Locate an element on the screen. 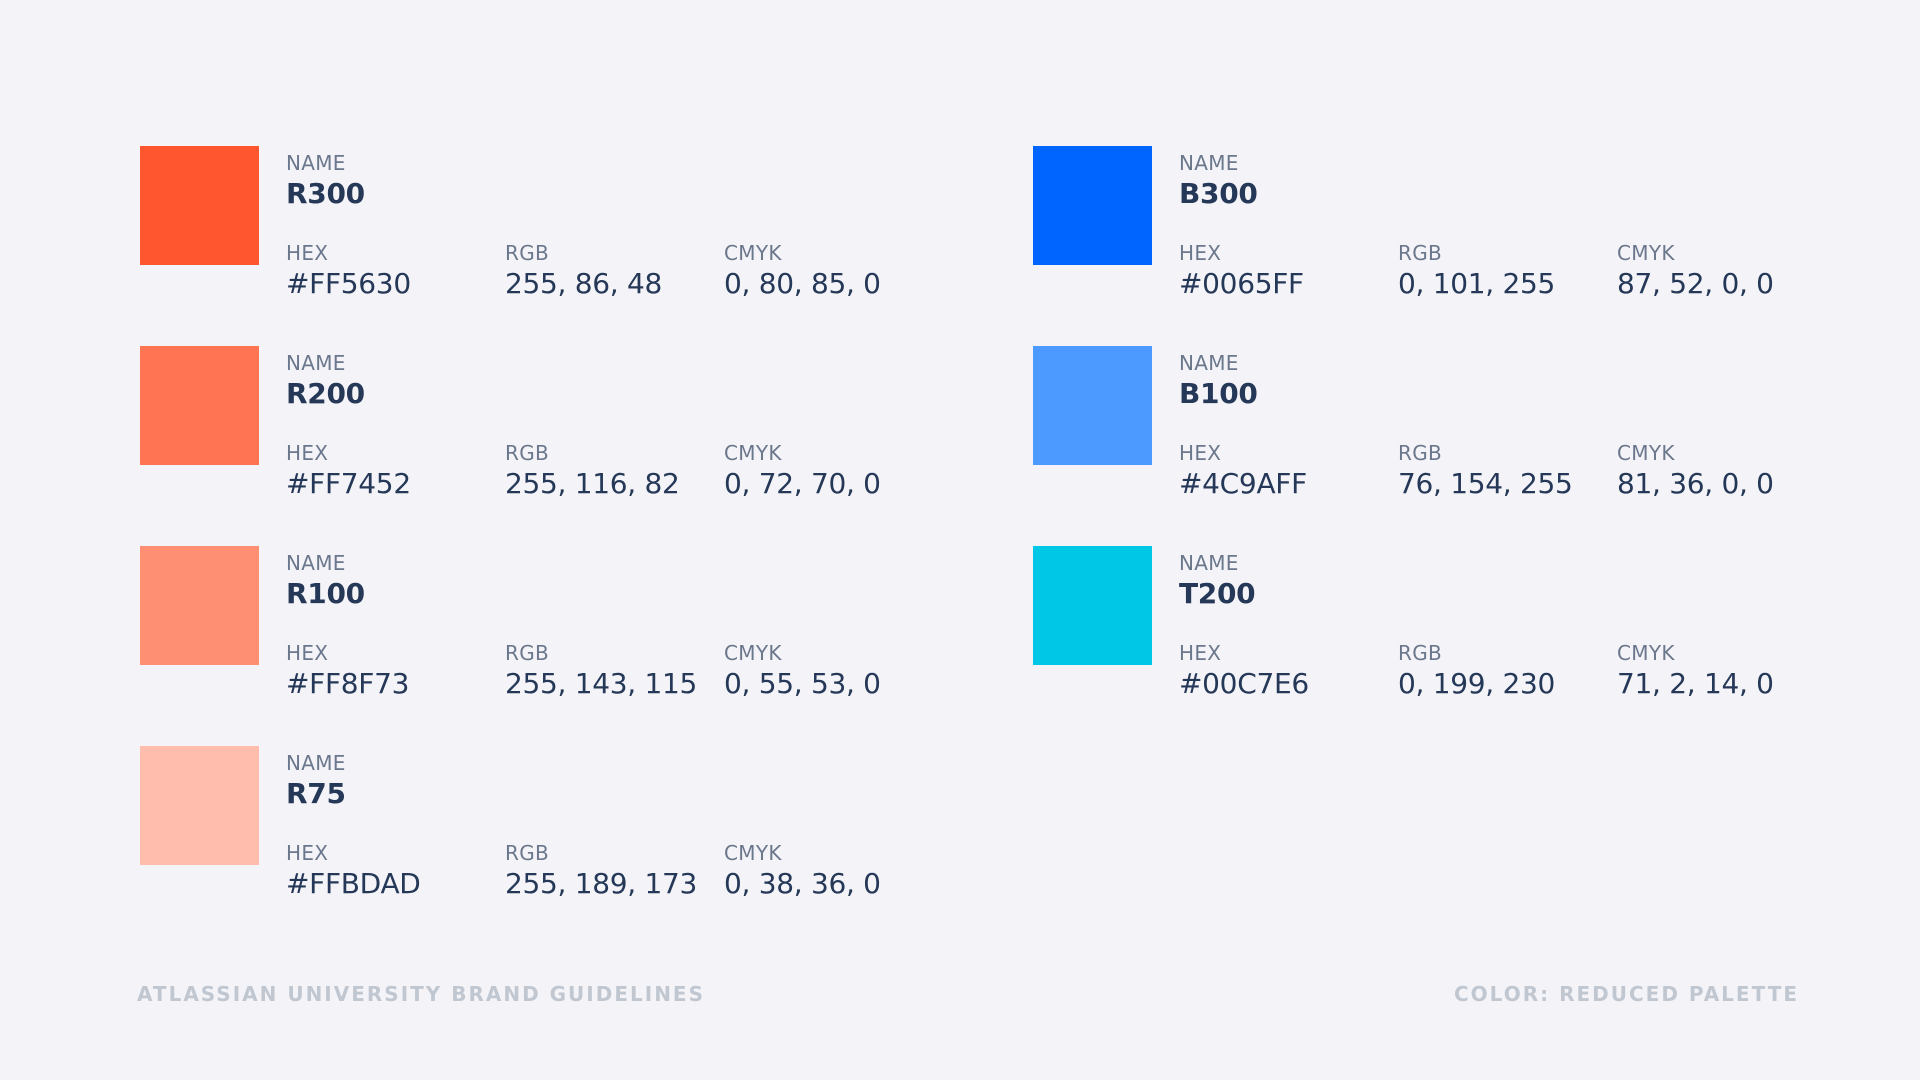  rgb-spec: RGB 0, 199, 230 is located at coordinates (1507, 671).